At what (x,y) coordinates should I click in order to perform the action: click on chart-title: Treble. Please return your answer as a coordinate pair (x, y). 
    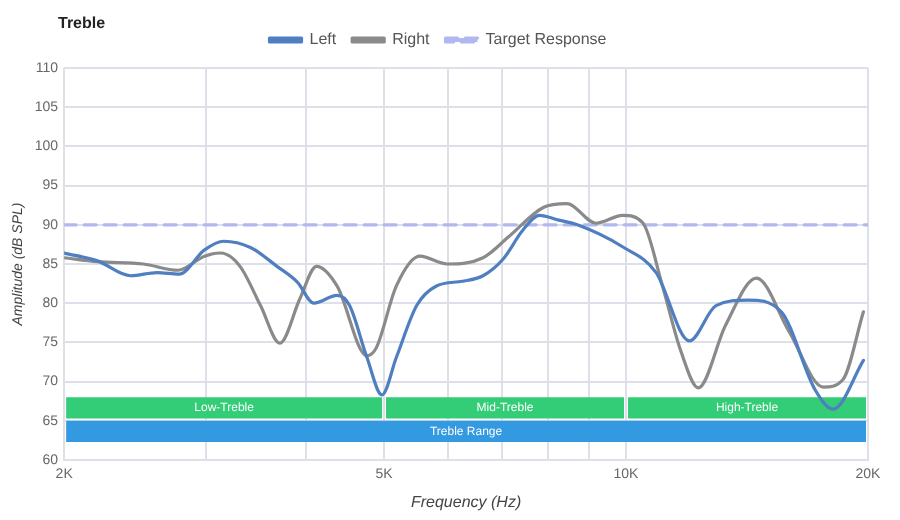
    Looking at the image, I should click on (82, 23).